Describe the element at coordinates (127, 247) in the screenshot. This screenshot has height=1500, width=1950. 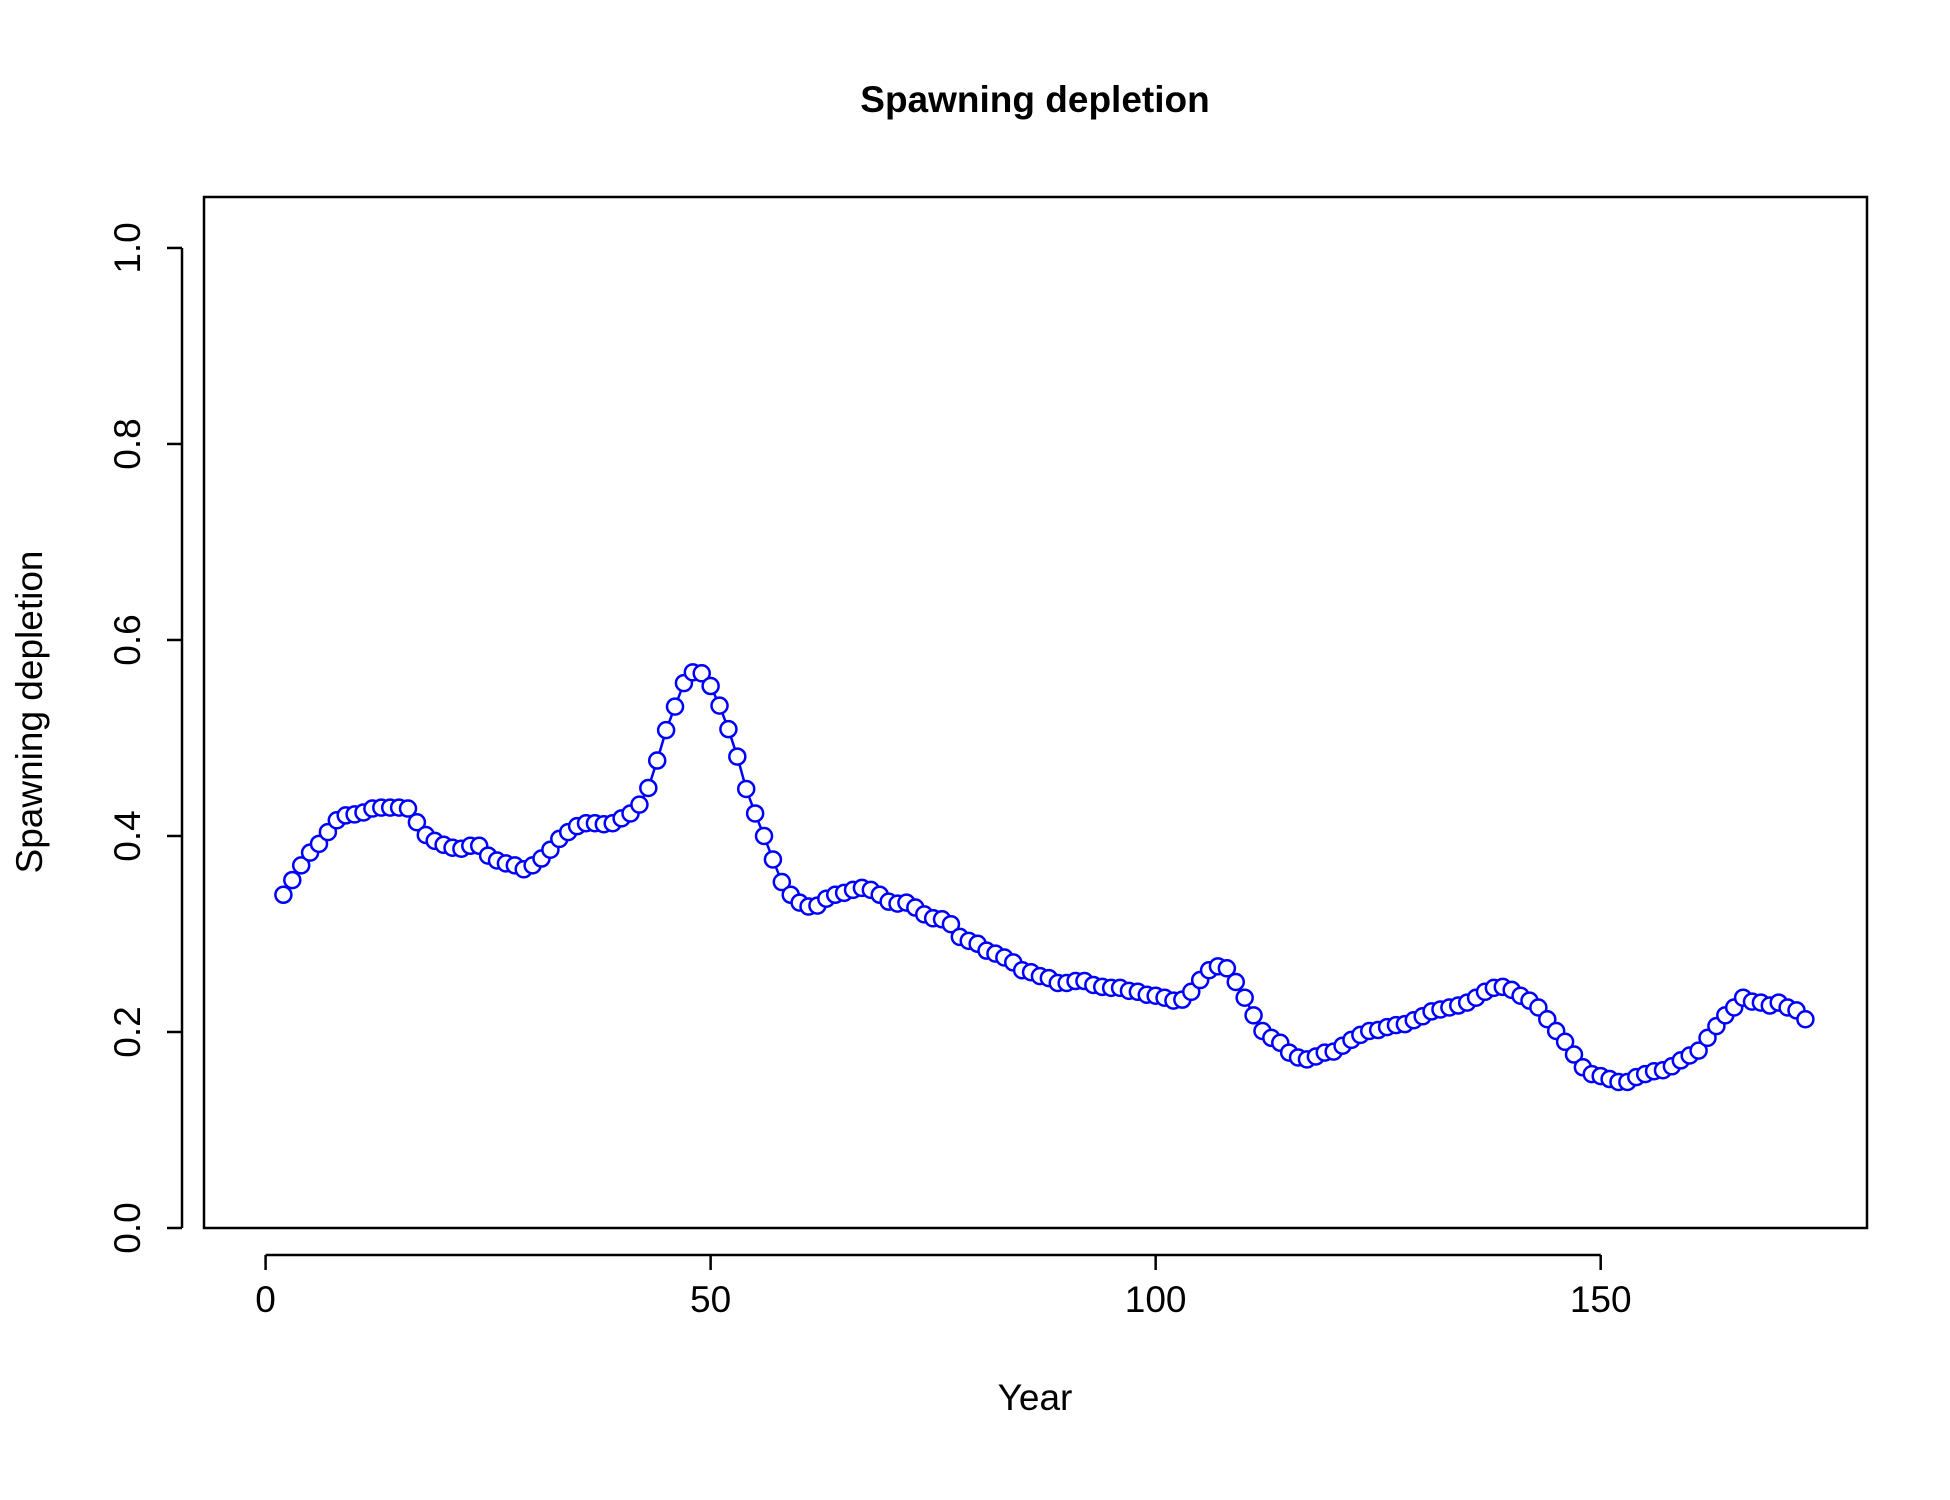
I see `y-tick-label: 1.0` at that location.